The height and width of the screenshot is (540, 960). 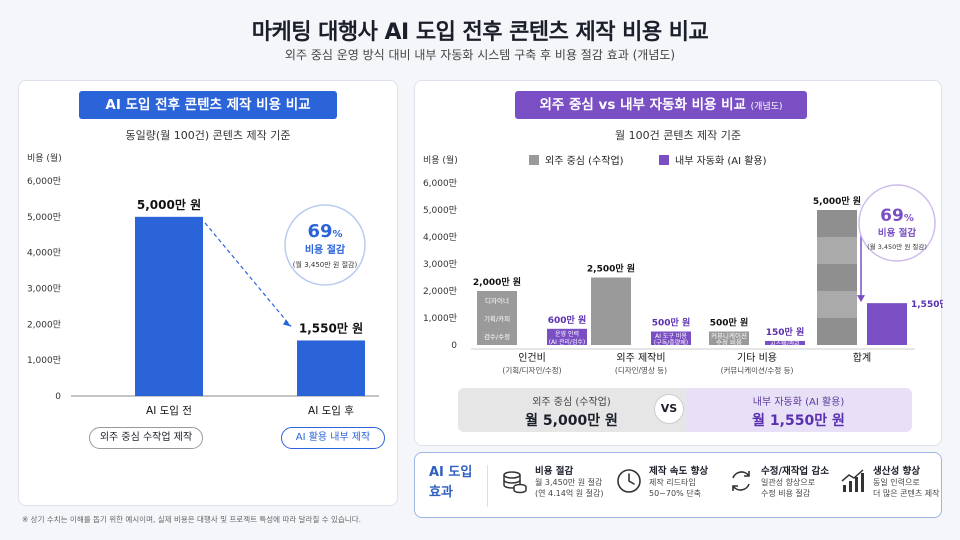 I want to click on after-method-tag: AI 활용 내부 제작, so click(x=333, y=438).